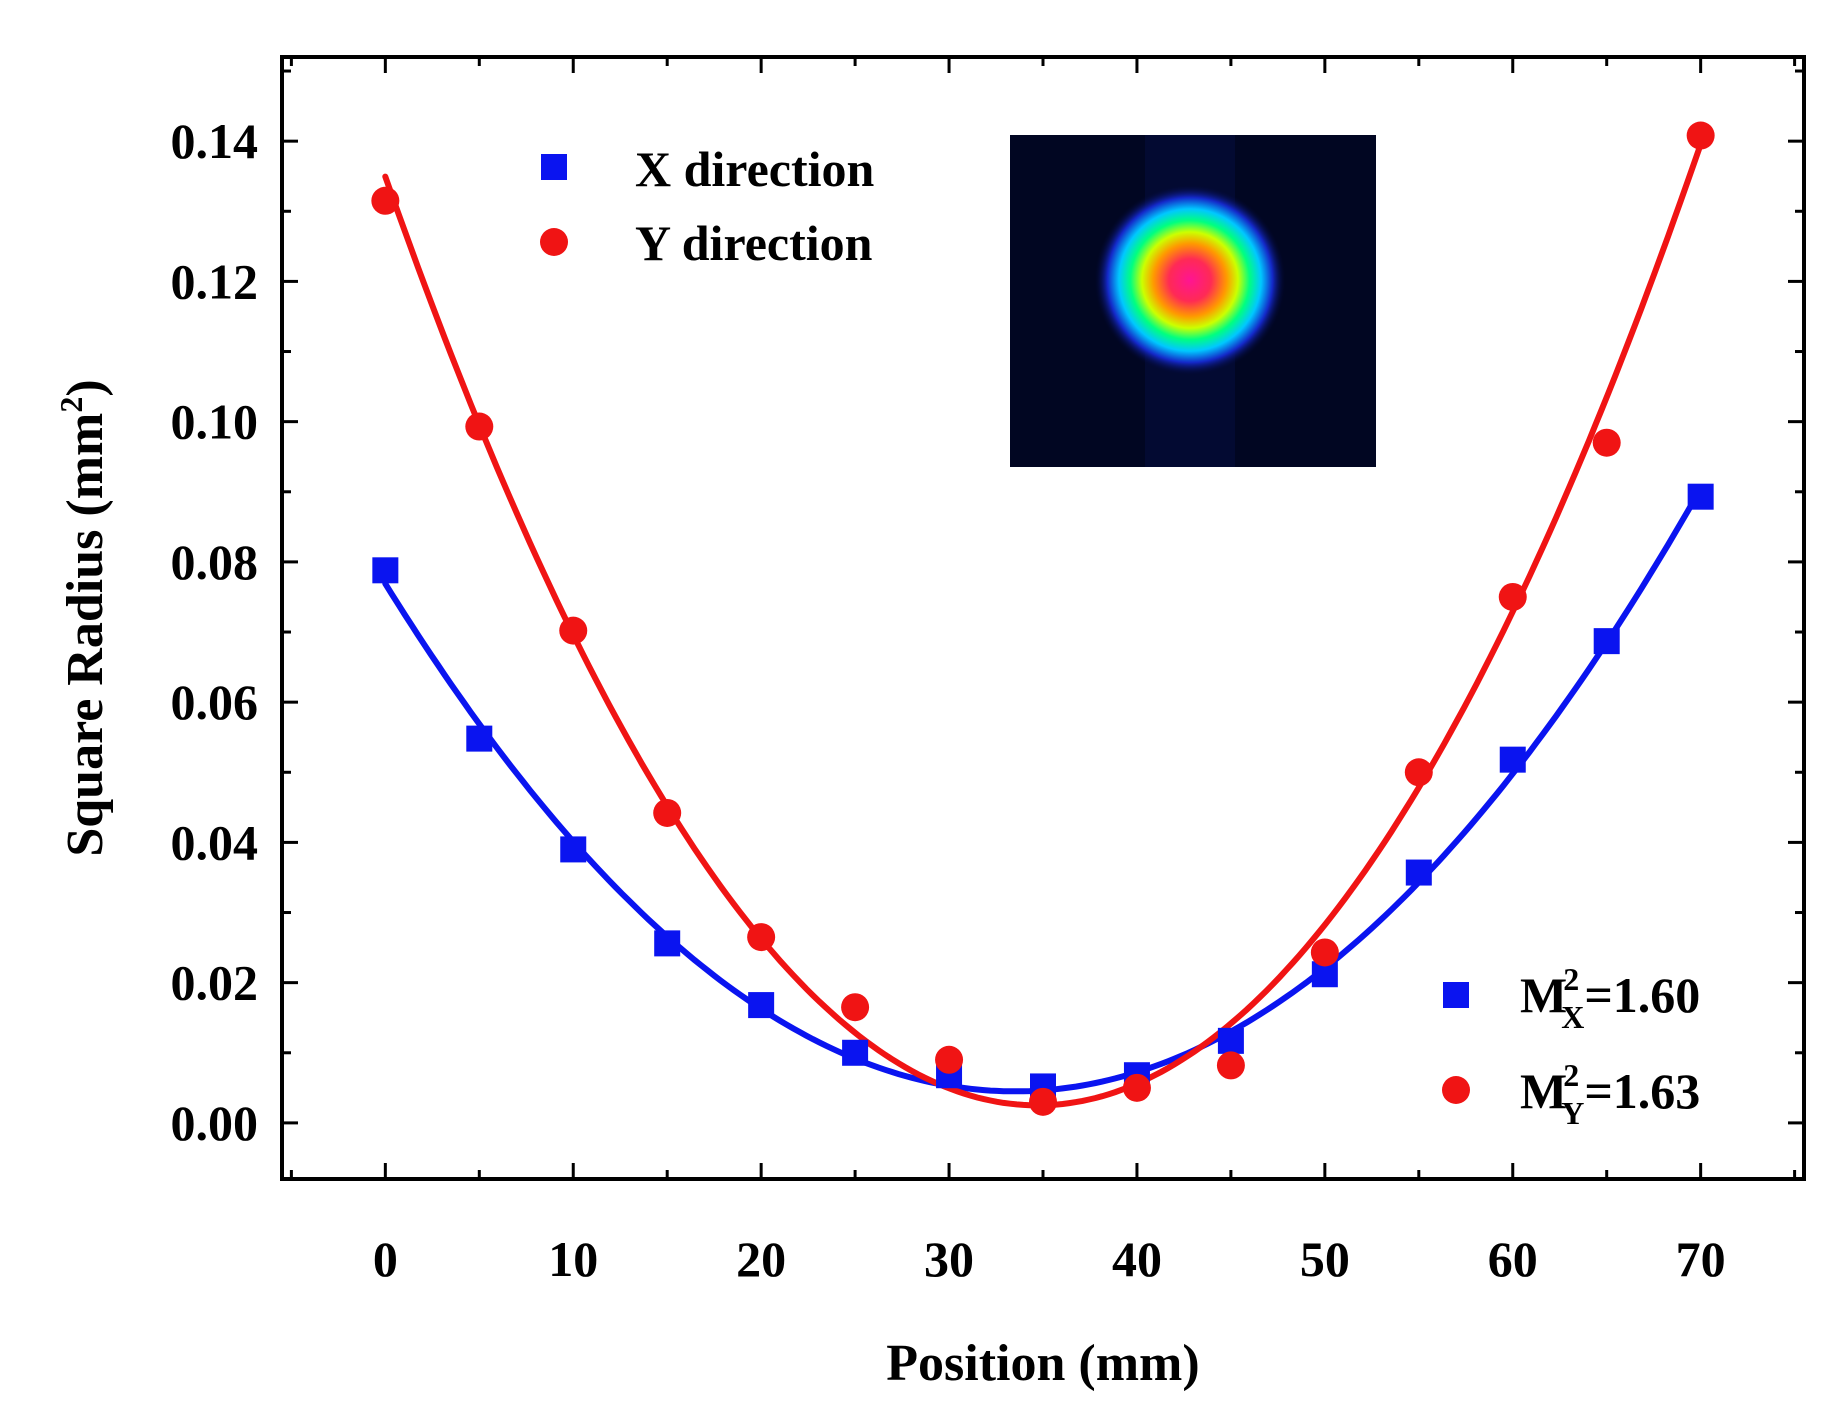 The image size is (1839, 1413). I want to click on x-tick-label: 30, so click(949, 1259).